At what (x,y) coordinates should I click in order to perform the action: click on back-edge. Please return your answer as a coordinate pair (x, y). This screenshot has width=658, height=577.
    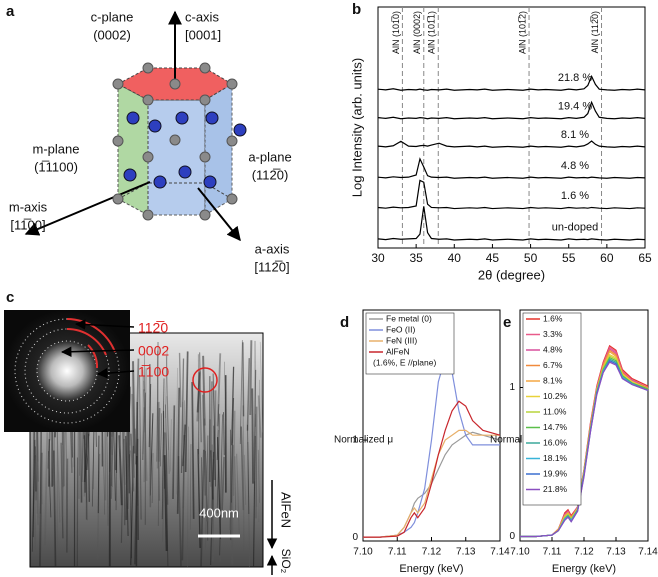
    Looking at the image, I should click on (175, 191).